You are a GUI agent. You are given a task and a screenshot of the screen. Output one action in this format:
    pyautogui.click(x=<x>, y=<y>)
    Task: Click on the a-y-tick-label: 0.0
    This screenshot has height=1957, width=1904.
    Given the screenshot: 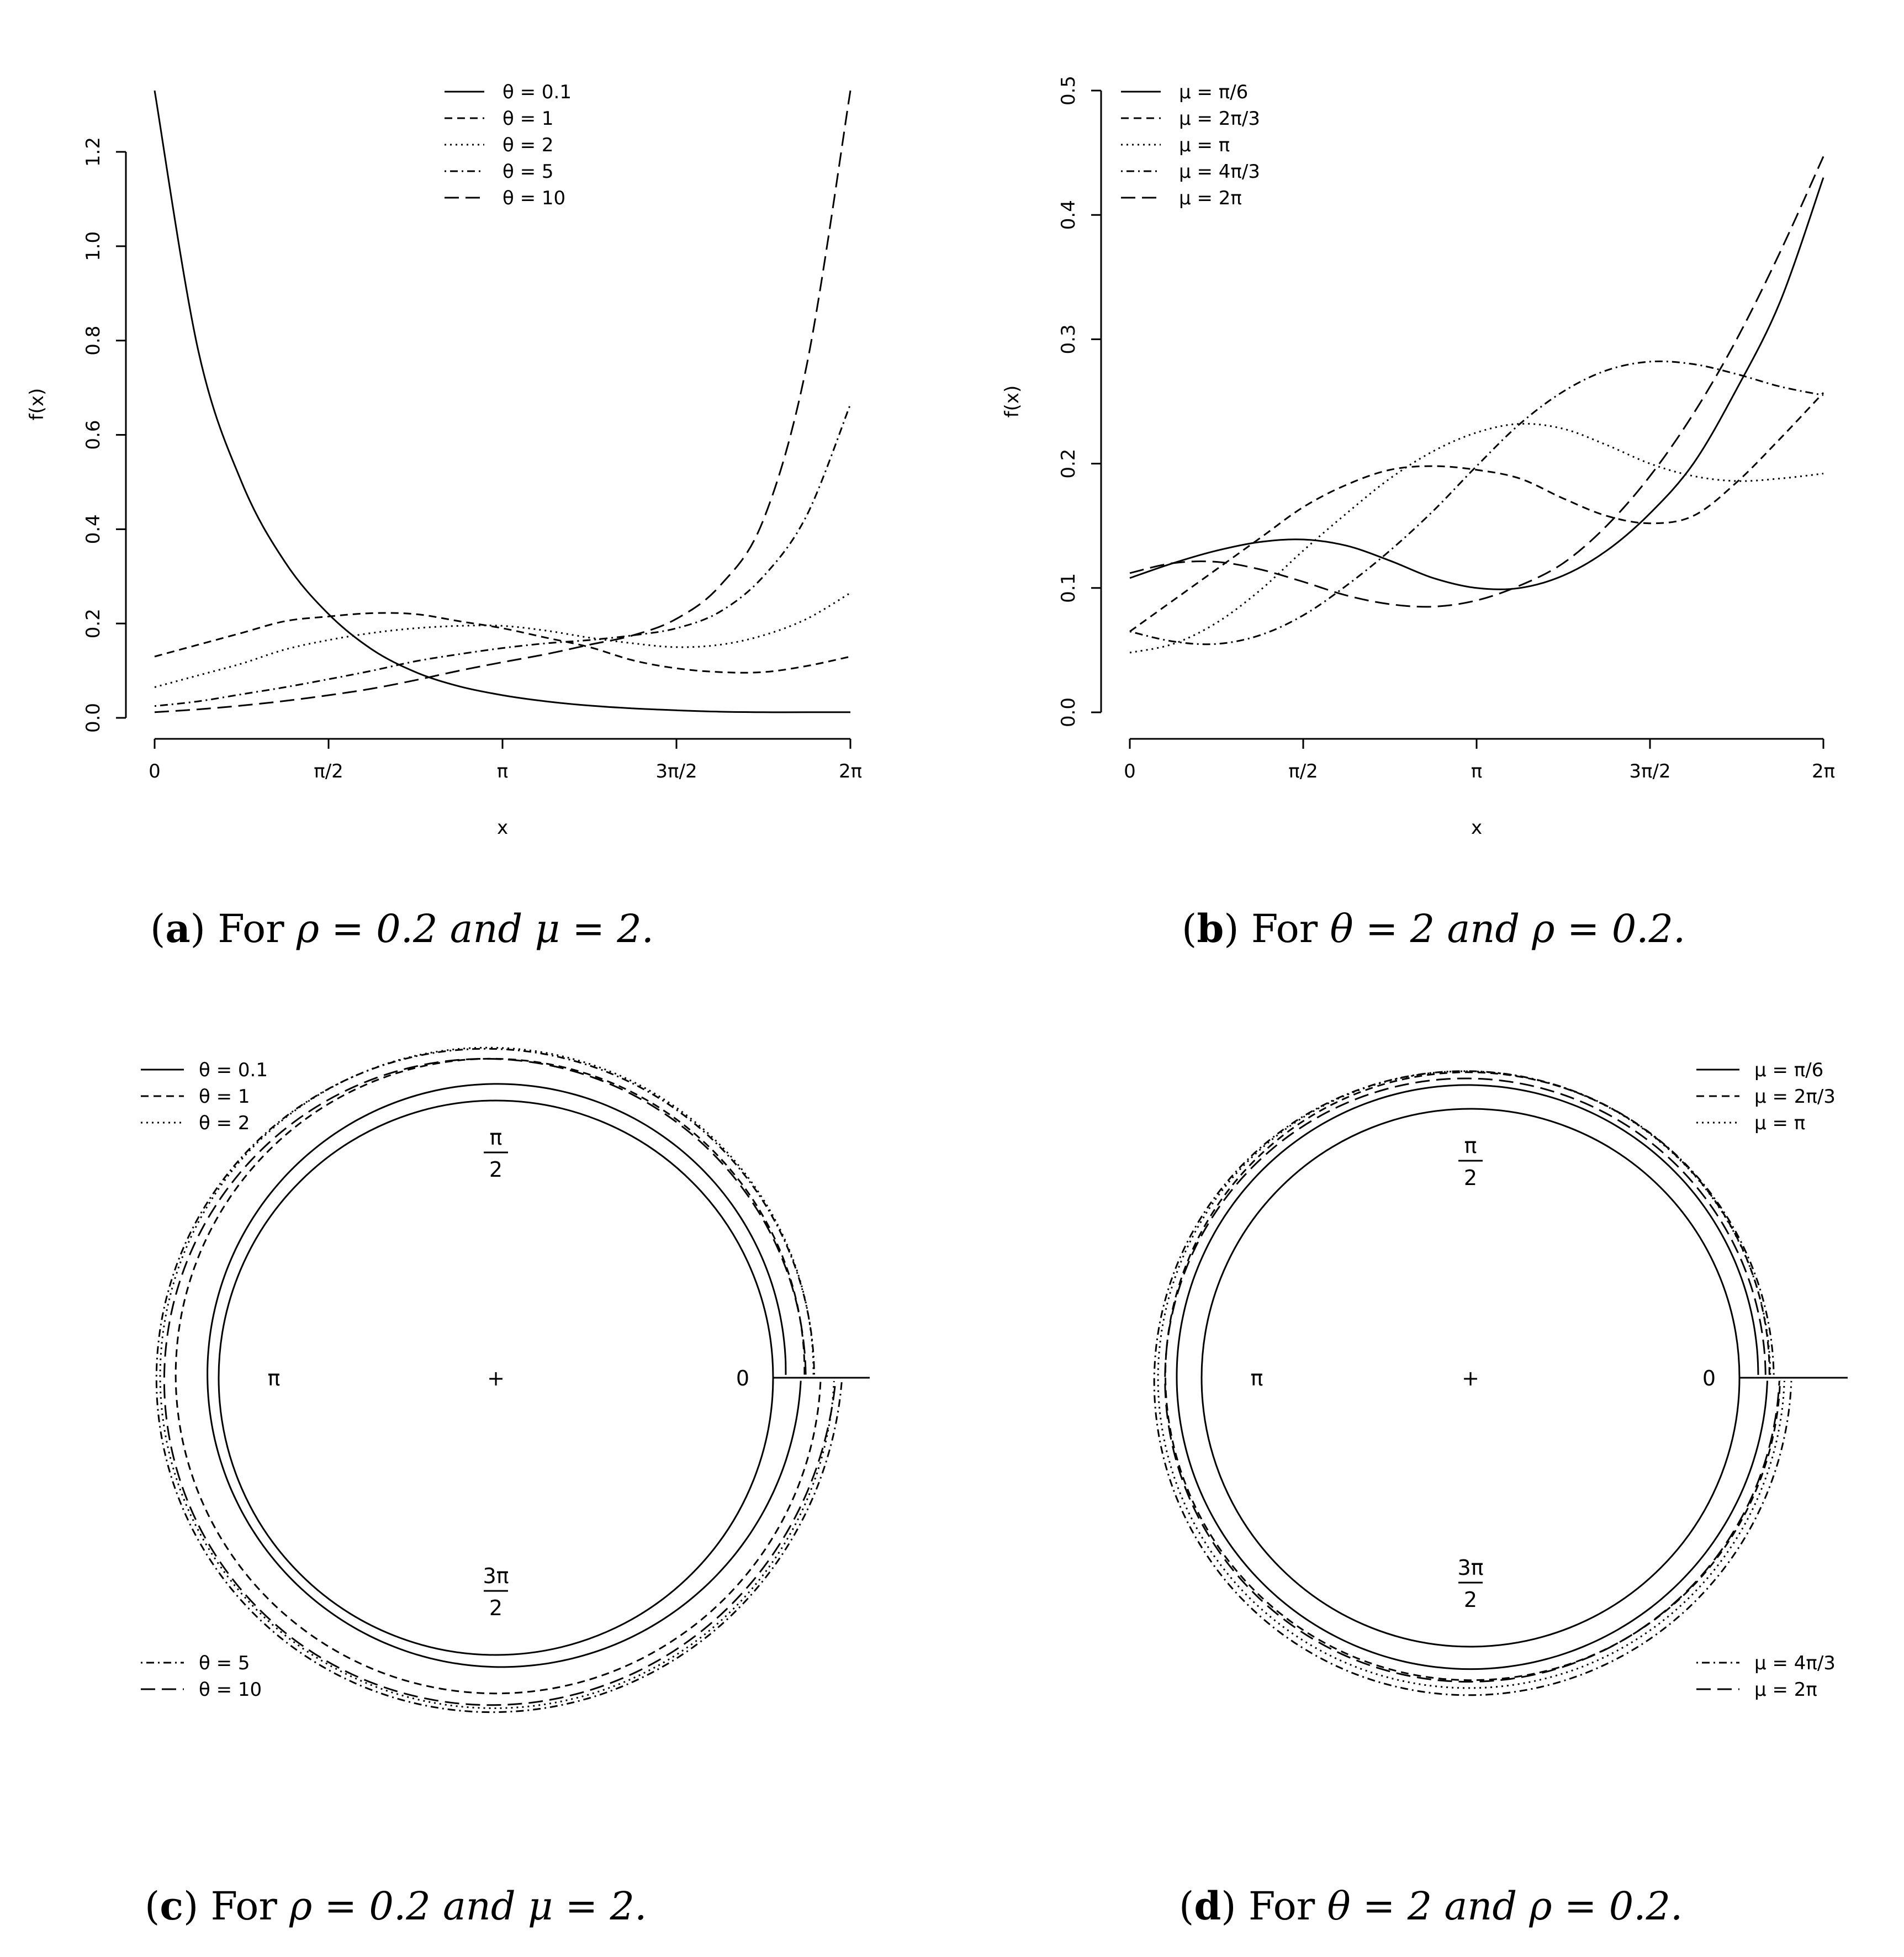 What is the action you would take?
    pyautogui.click(x=93, y=718)
    